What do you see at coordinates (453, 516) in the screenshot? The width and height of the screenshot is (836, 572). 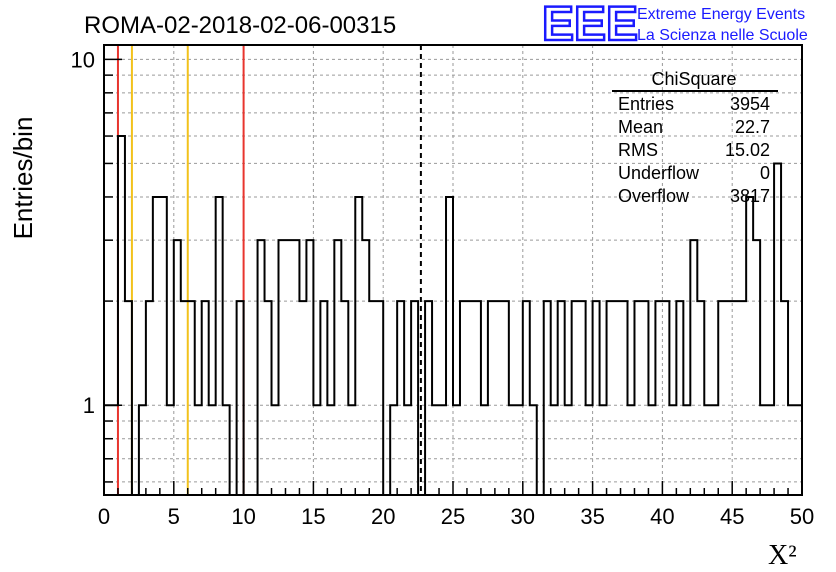 I see `x-tick-label: 25` at bounding box center [453, 516].